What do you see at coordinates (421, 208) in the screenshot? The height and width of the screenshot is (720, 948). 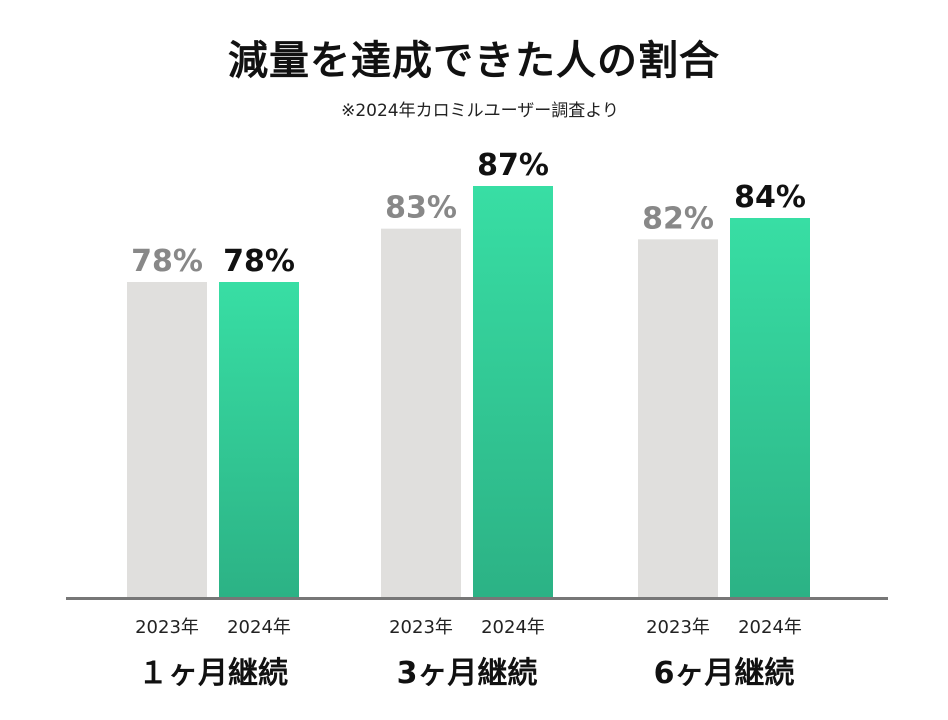 I see `data-label-2023-2: 83%` at bounding box center [421, 208].